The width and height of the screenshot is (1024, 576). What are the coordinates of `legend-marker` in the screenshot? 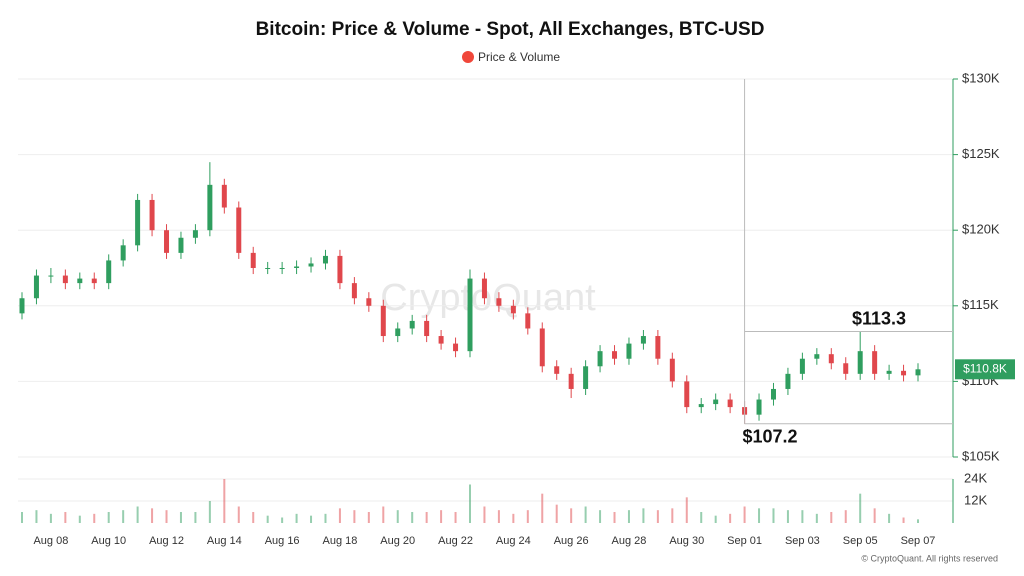 It's located at (468, 57).